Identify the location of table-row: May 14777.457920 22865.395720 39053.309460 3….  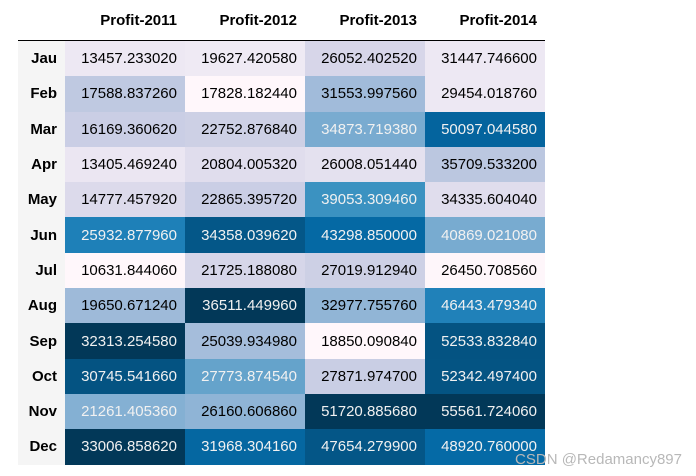
(281, 200).